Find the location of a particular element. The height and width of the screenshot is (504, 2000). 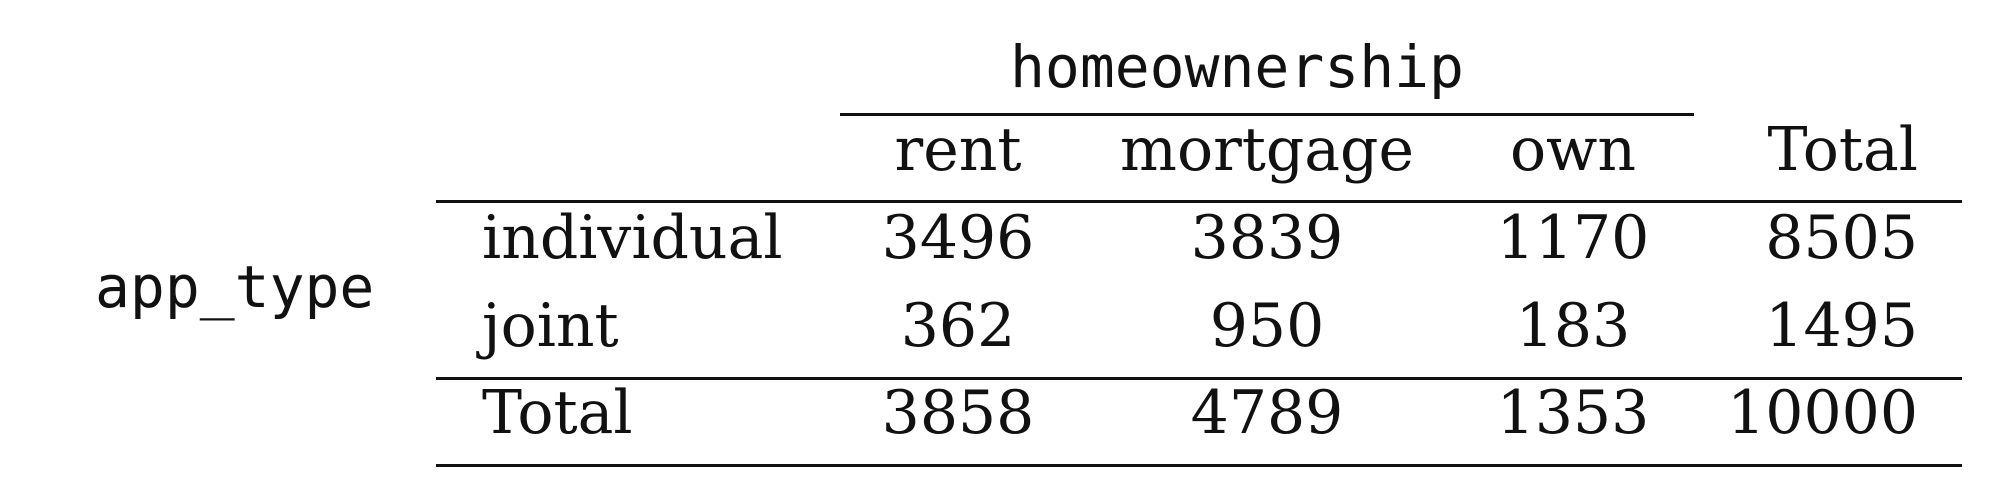

cell-individual-own: 1170 is located at coordinates (1573, 238).